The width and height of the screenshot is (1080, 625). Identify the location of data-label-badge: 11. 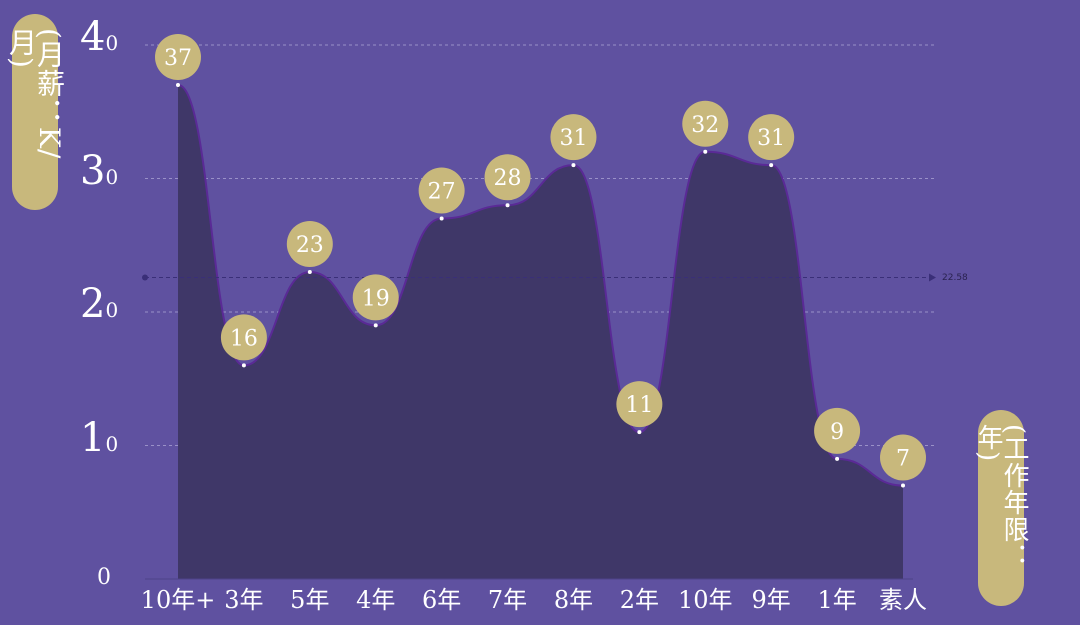
(639, 404).